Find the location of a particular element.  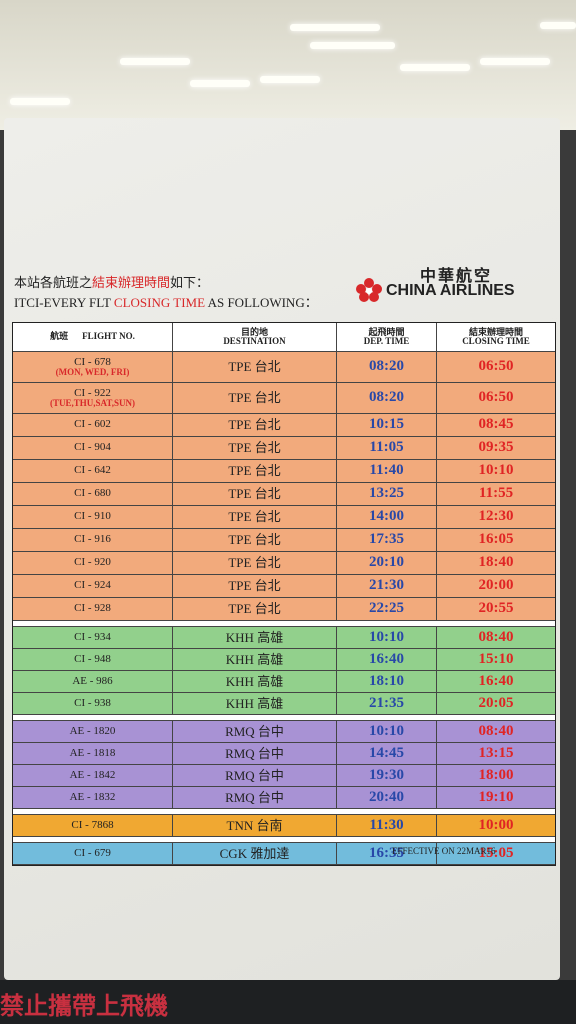

close-cell: 16:40 is located at coordinates (496, 681).